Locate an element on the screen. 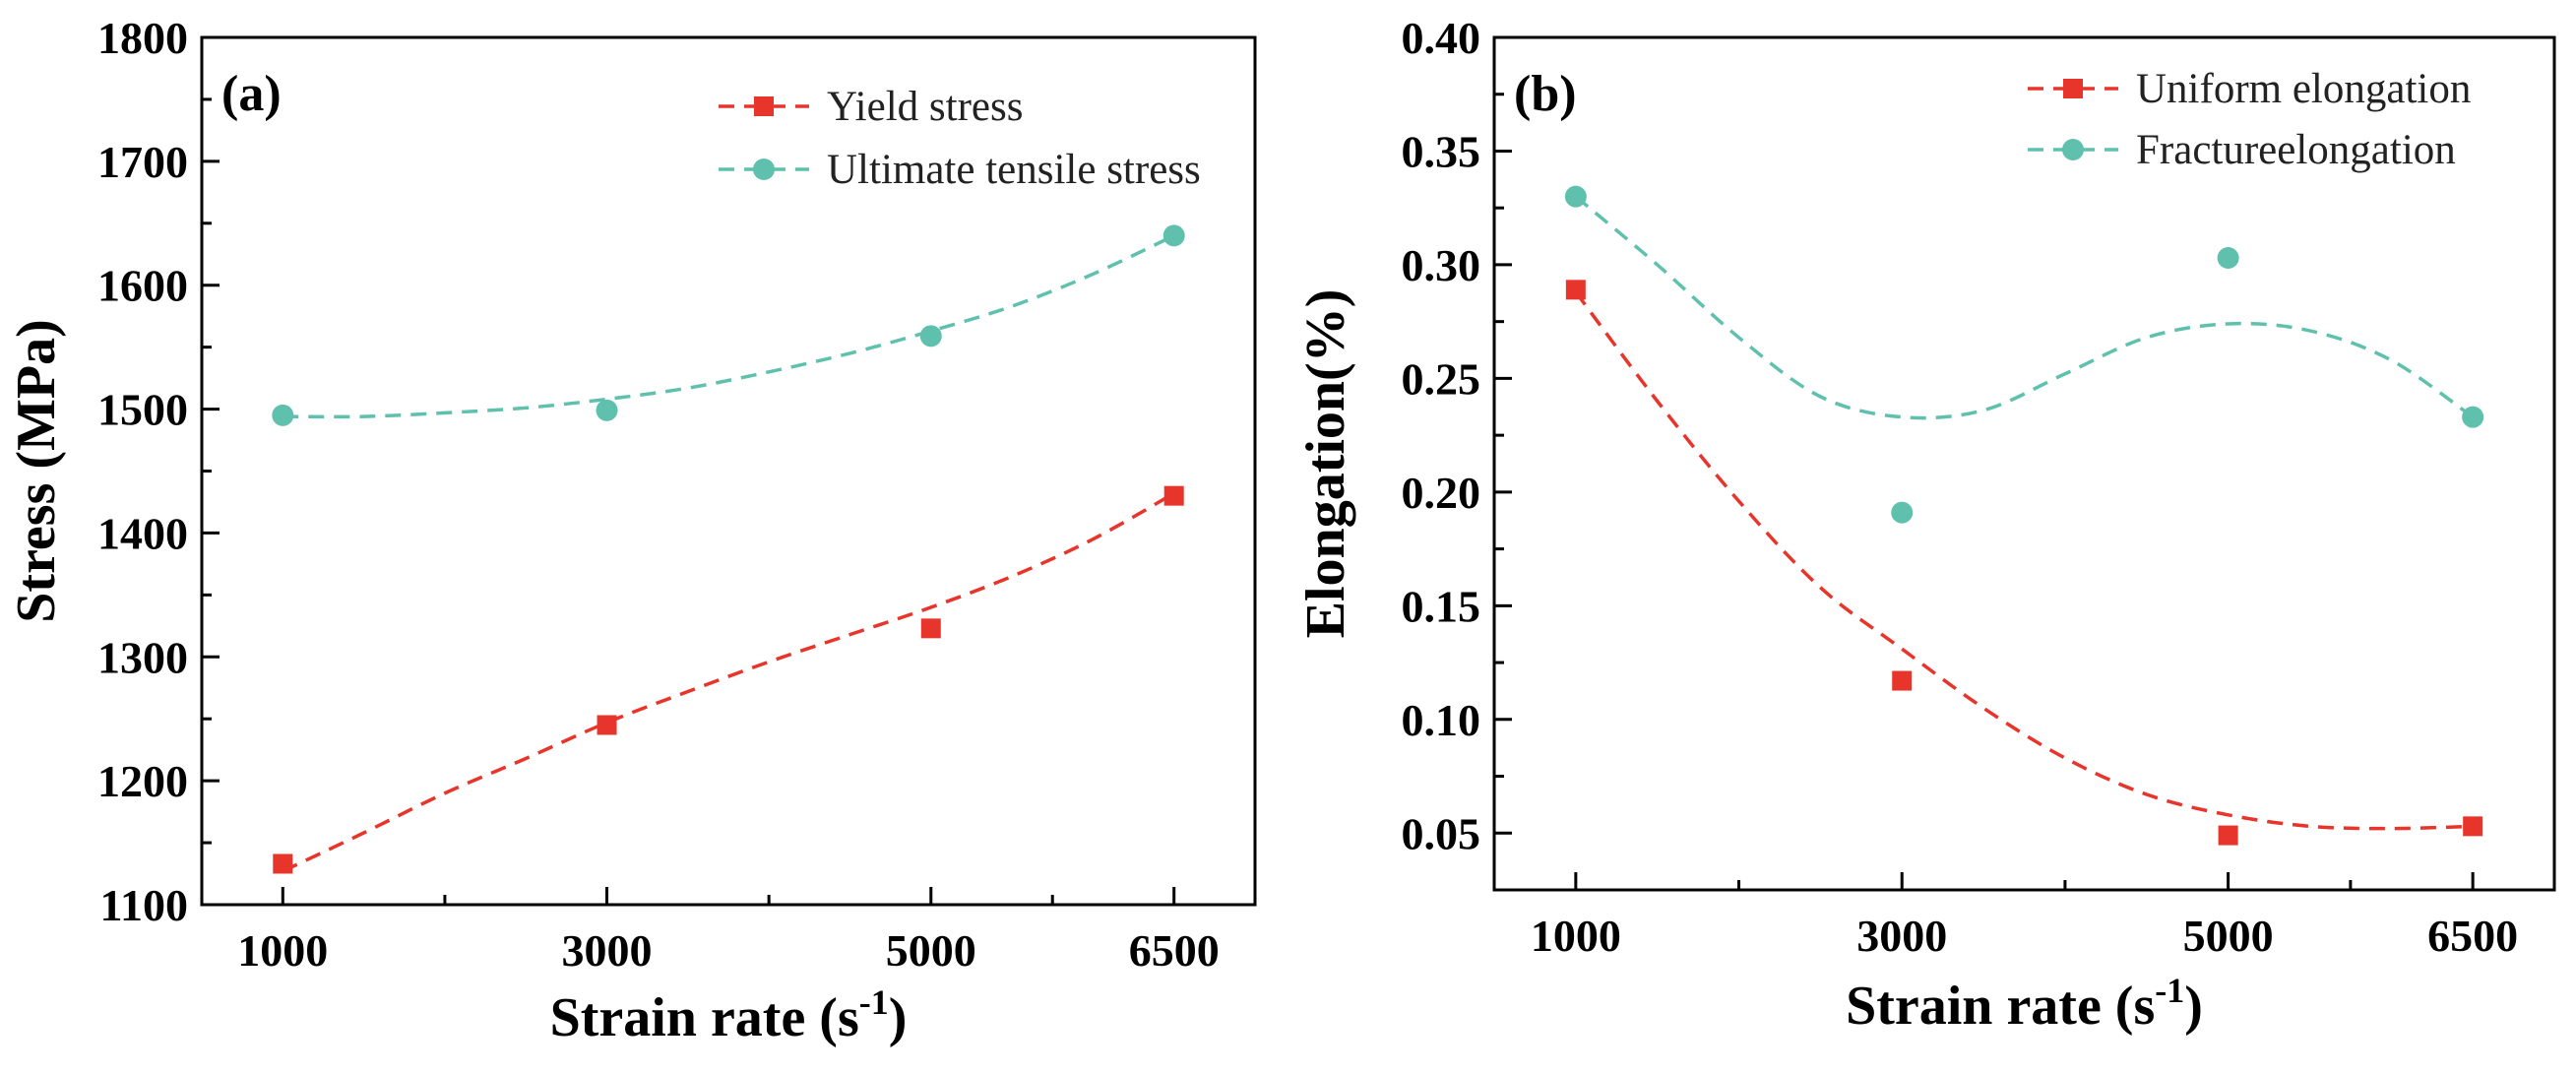 This screenshot has height=1074, width=2576. y-tick-label: 0.05 is located at coordinates (1441, 833).